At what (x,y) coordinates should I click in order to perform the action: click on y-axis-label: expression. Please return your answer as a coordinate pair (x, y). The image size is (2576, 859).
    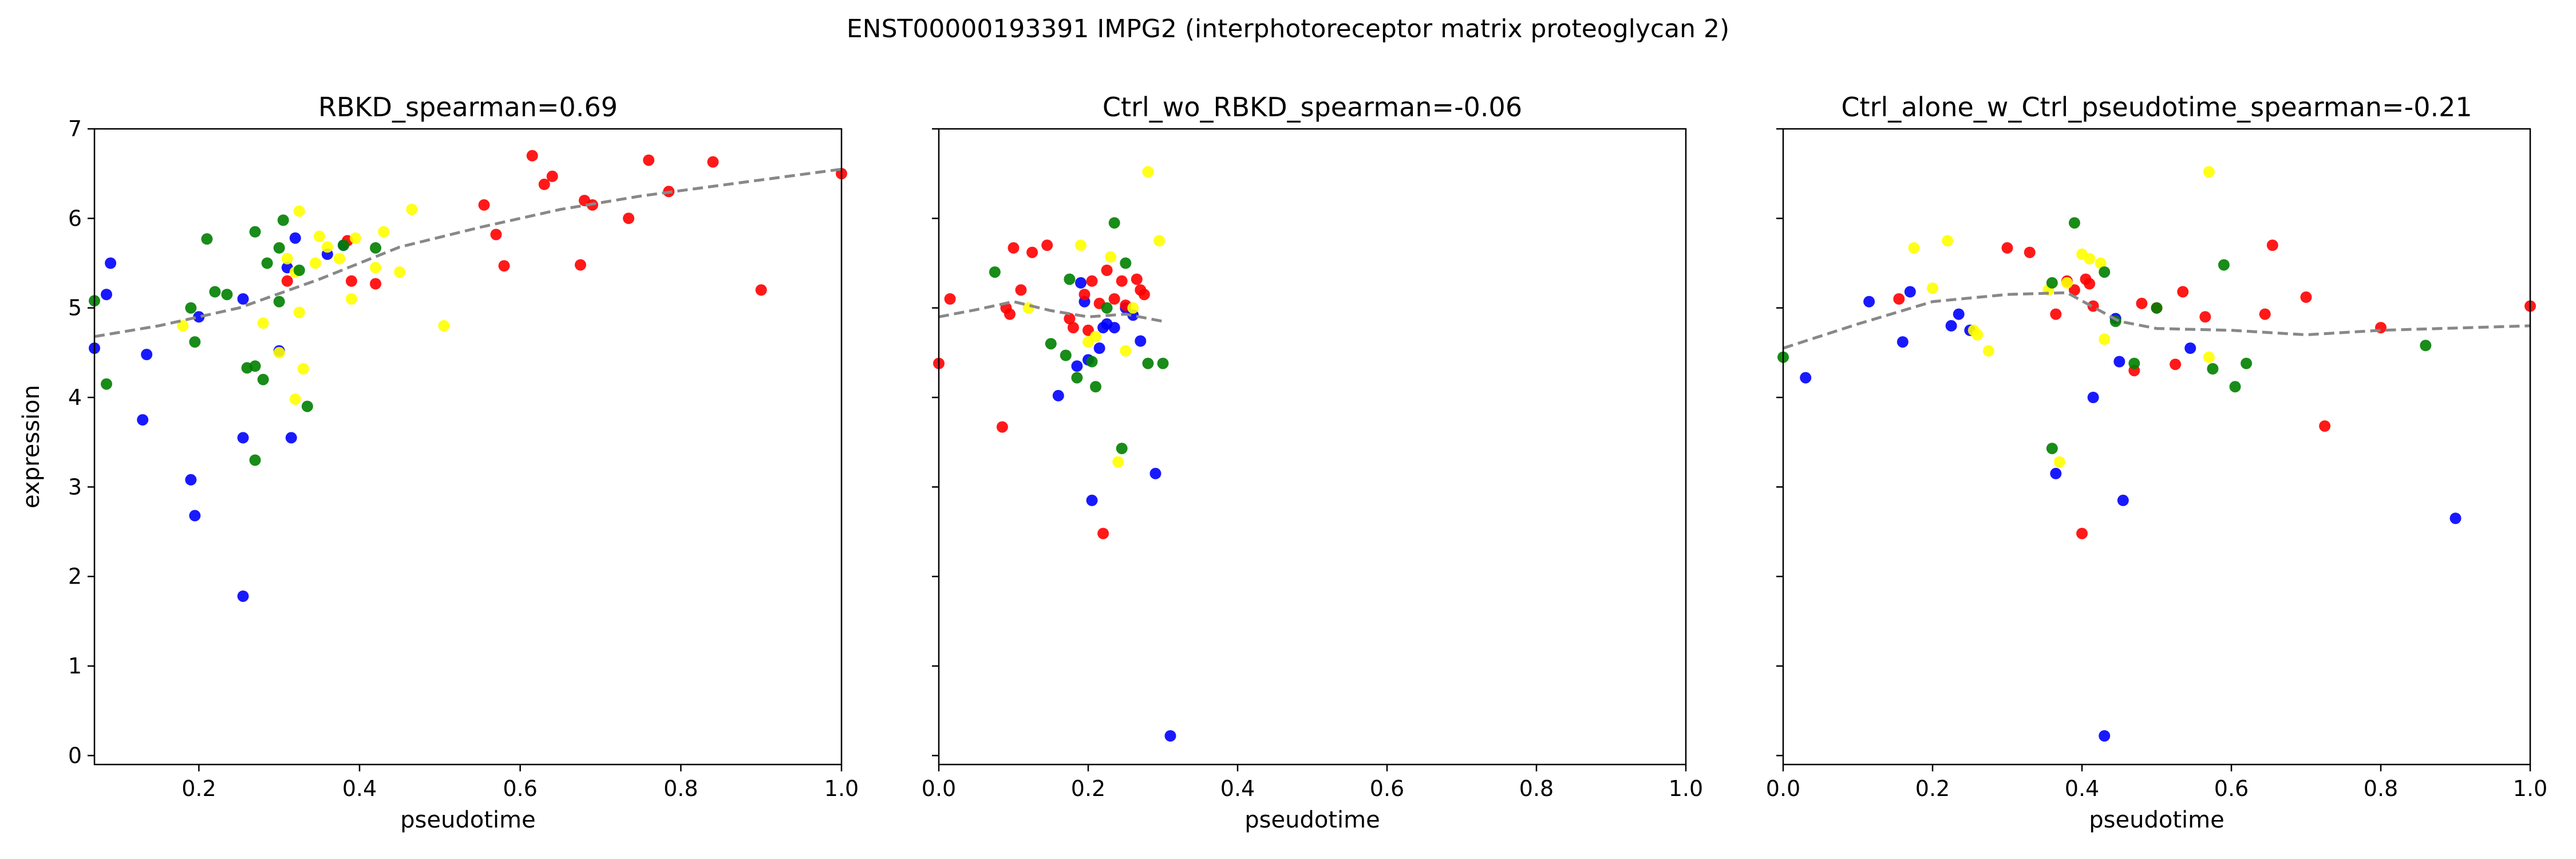
    Looking at the image, I should click on (31, 447).